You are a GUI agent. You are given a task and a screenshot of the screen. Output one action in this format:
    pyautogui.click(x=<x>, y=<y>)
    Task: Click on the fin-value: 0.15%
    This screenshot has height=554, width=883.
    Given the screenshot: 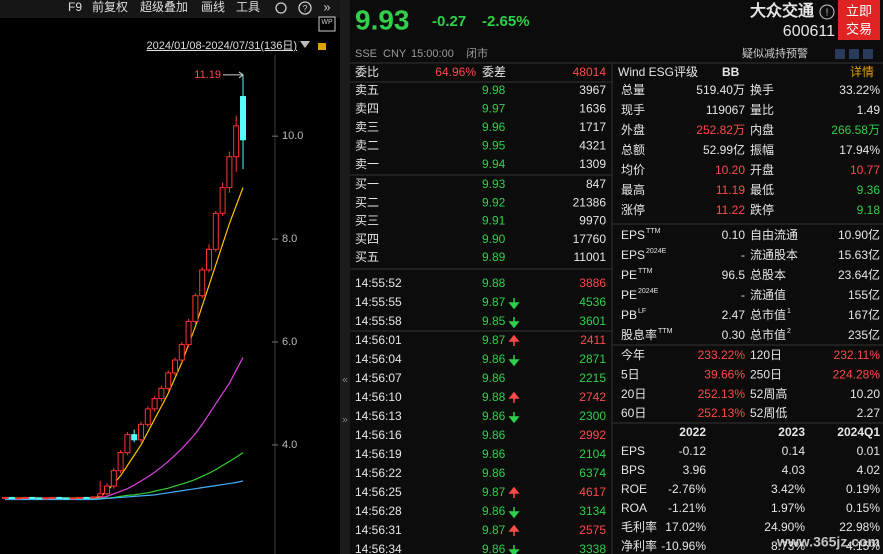 What is the action you would take?
    pyautogui.click(x=863, y=508)
    